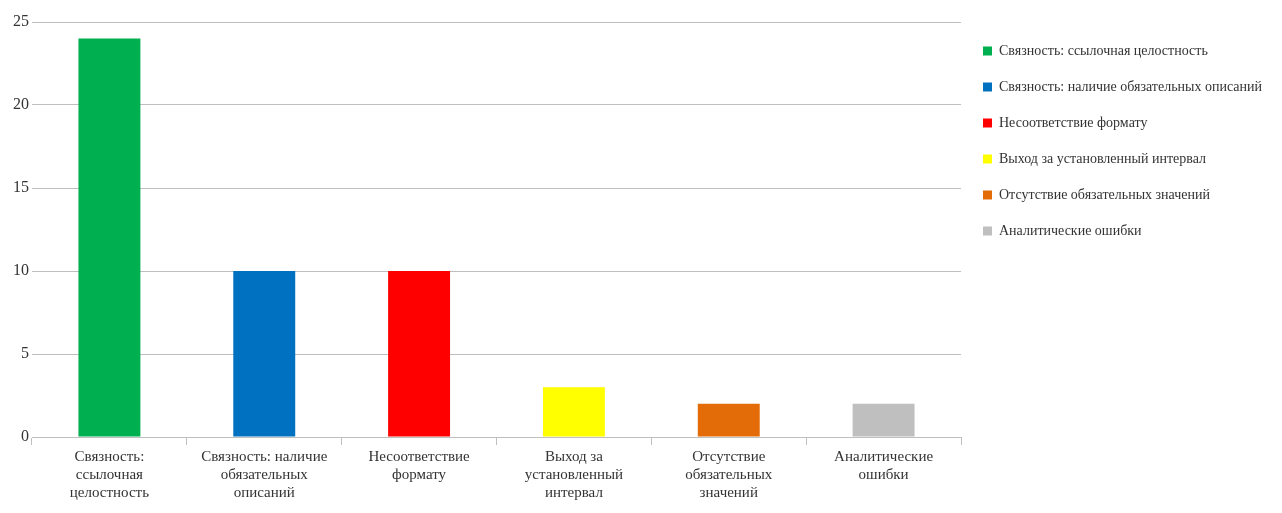 This screenshot has width=1282, height=513. I want to click on legend-label: Выход за установленный интервал, so click(1102, 158).